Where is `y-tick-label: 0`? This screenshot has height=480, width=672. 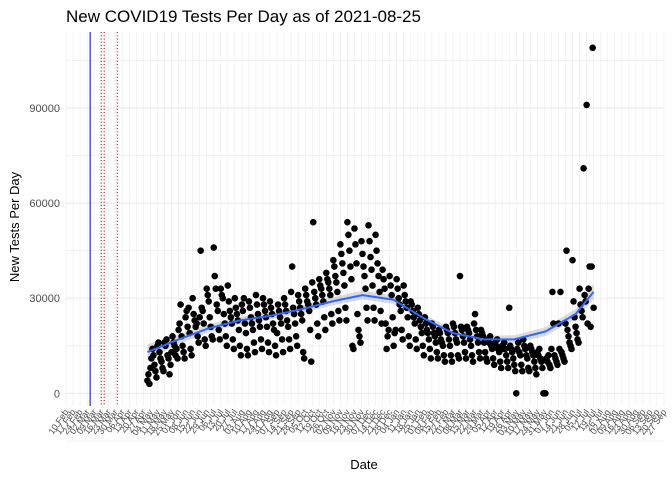 y-tick-label: 0 is located at coordinates (57, 394).